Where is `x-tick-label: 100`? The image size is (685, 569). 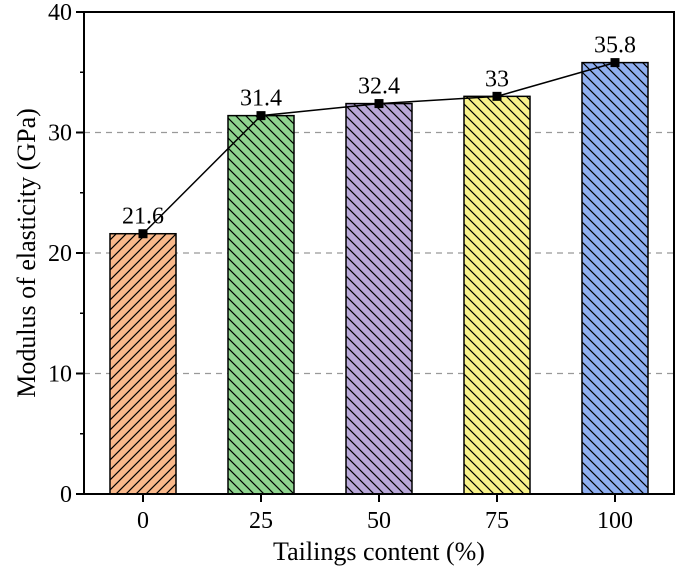
x-tick-label: 100 is located at coordinates (615, 521).